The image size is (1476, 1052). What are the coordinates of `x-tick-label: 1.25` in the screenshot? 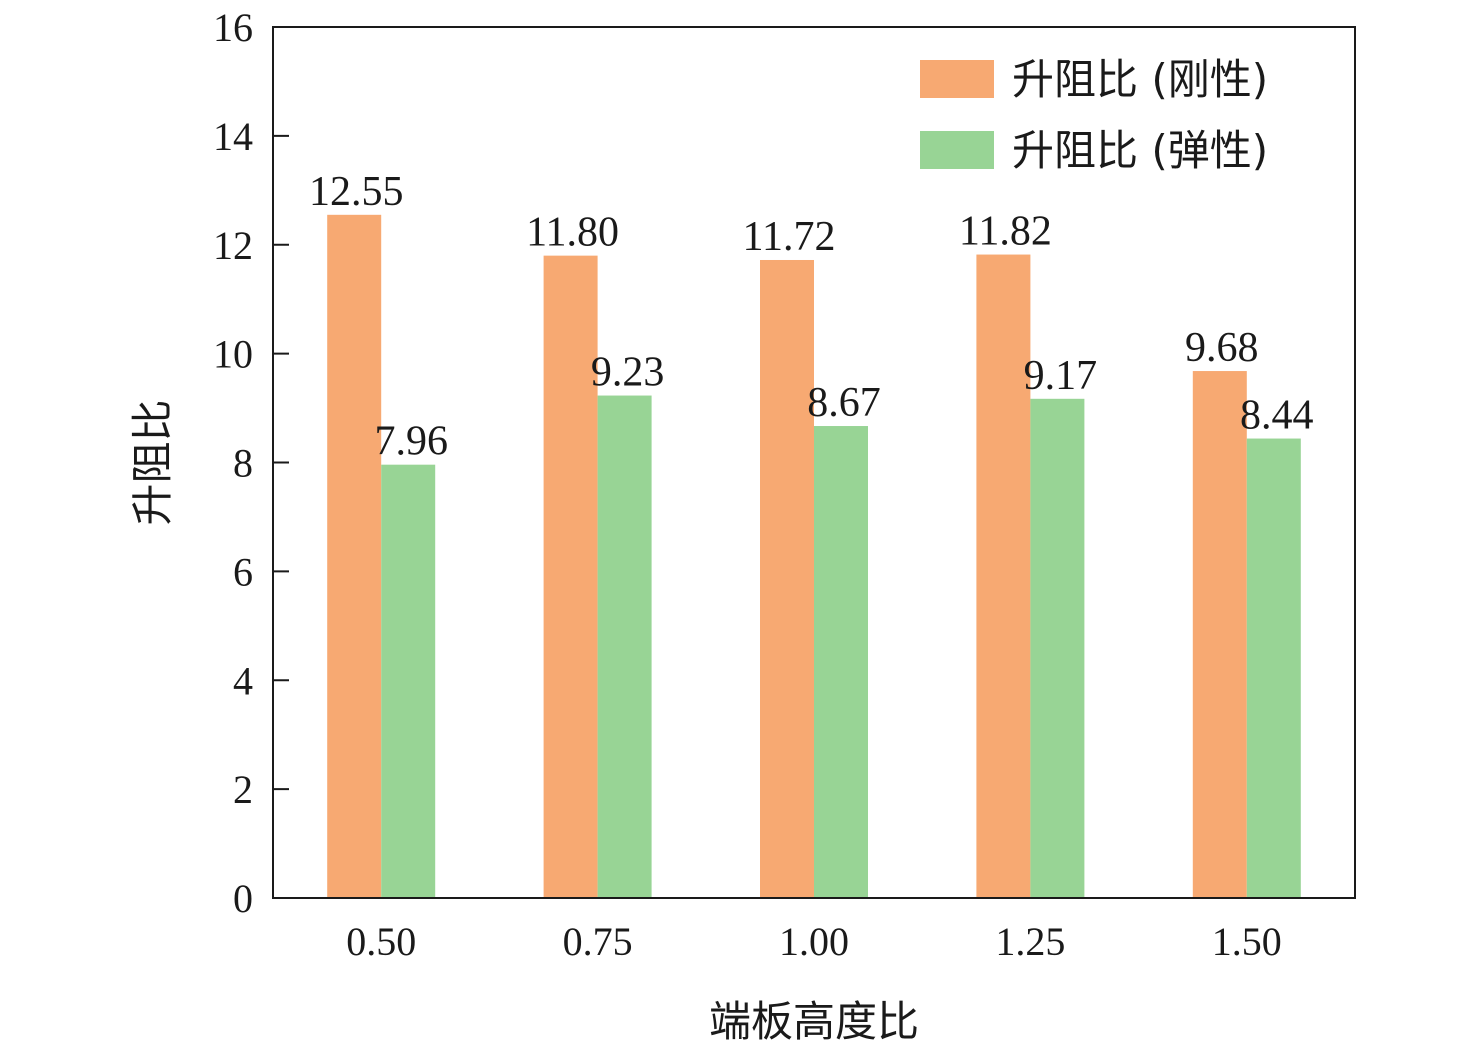 It's located at (1030, 941).